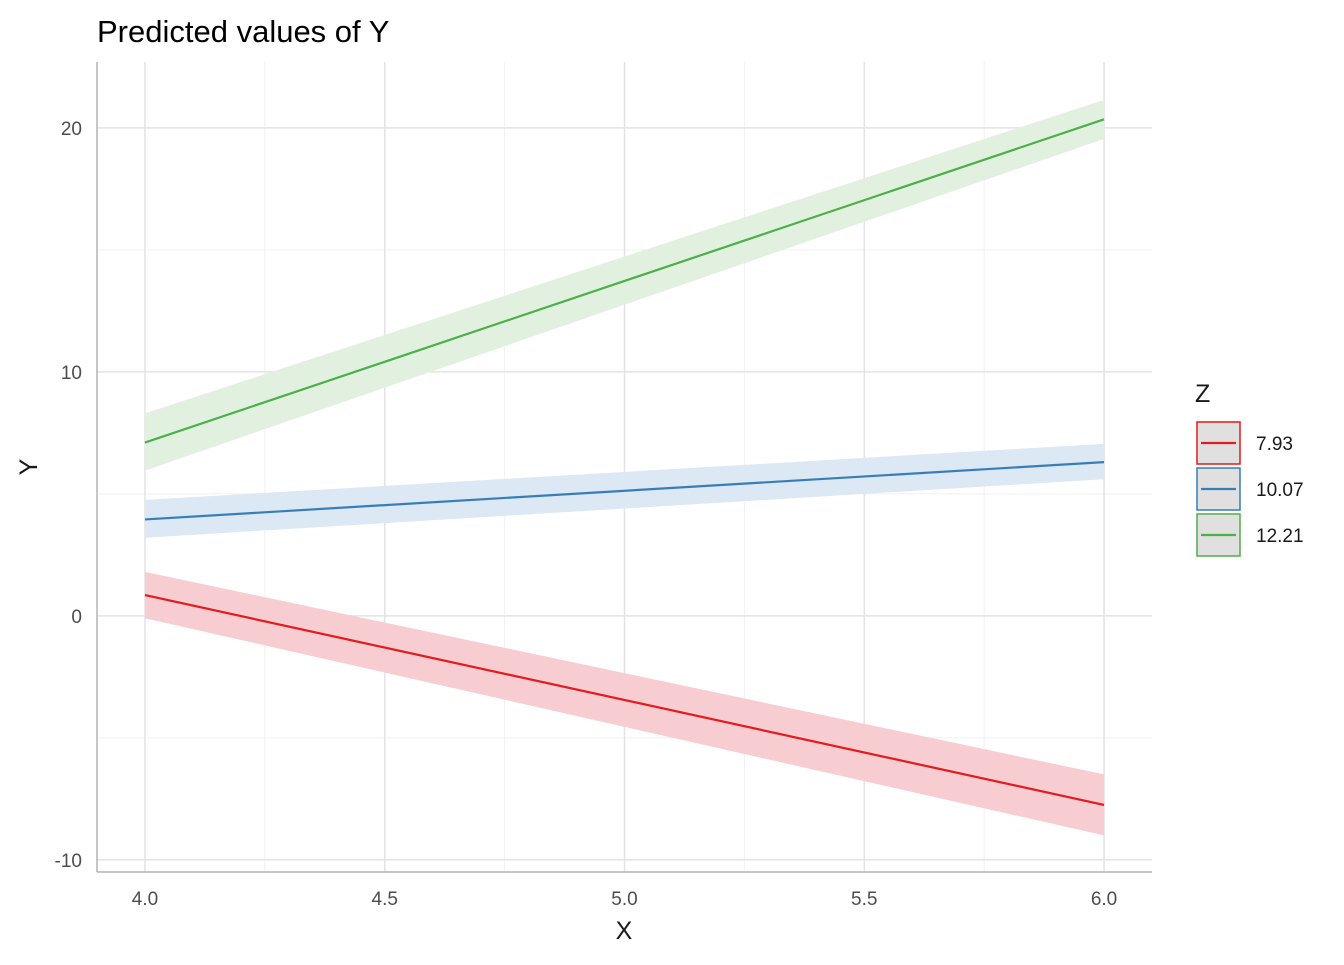 The height and width of the screenshot is (965, 1344). I want to click on x-tick-labels: 4.0 4.5 5.0 5.5 6.0, so click(625, 899).